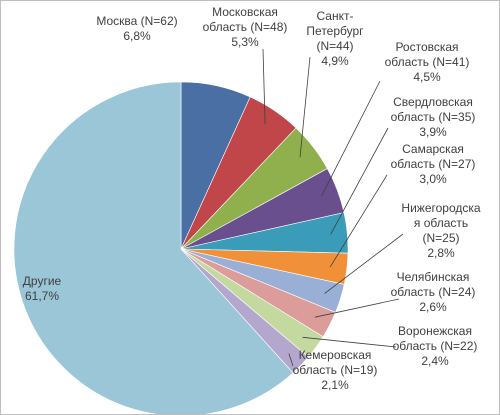  Describe the element at coordinates (426, 47) in the screenshot. I see `slice-label-line: Ростовская` at that location.